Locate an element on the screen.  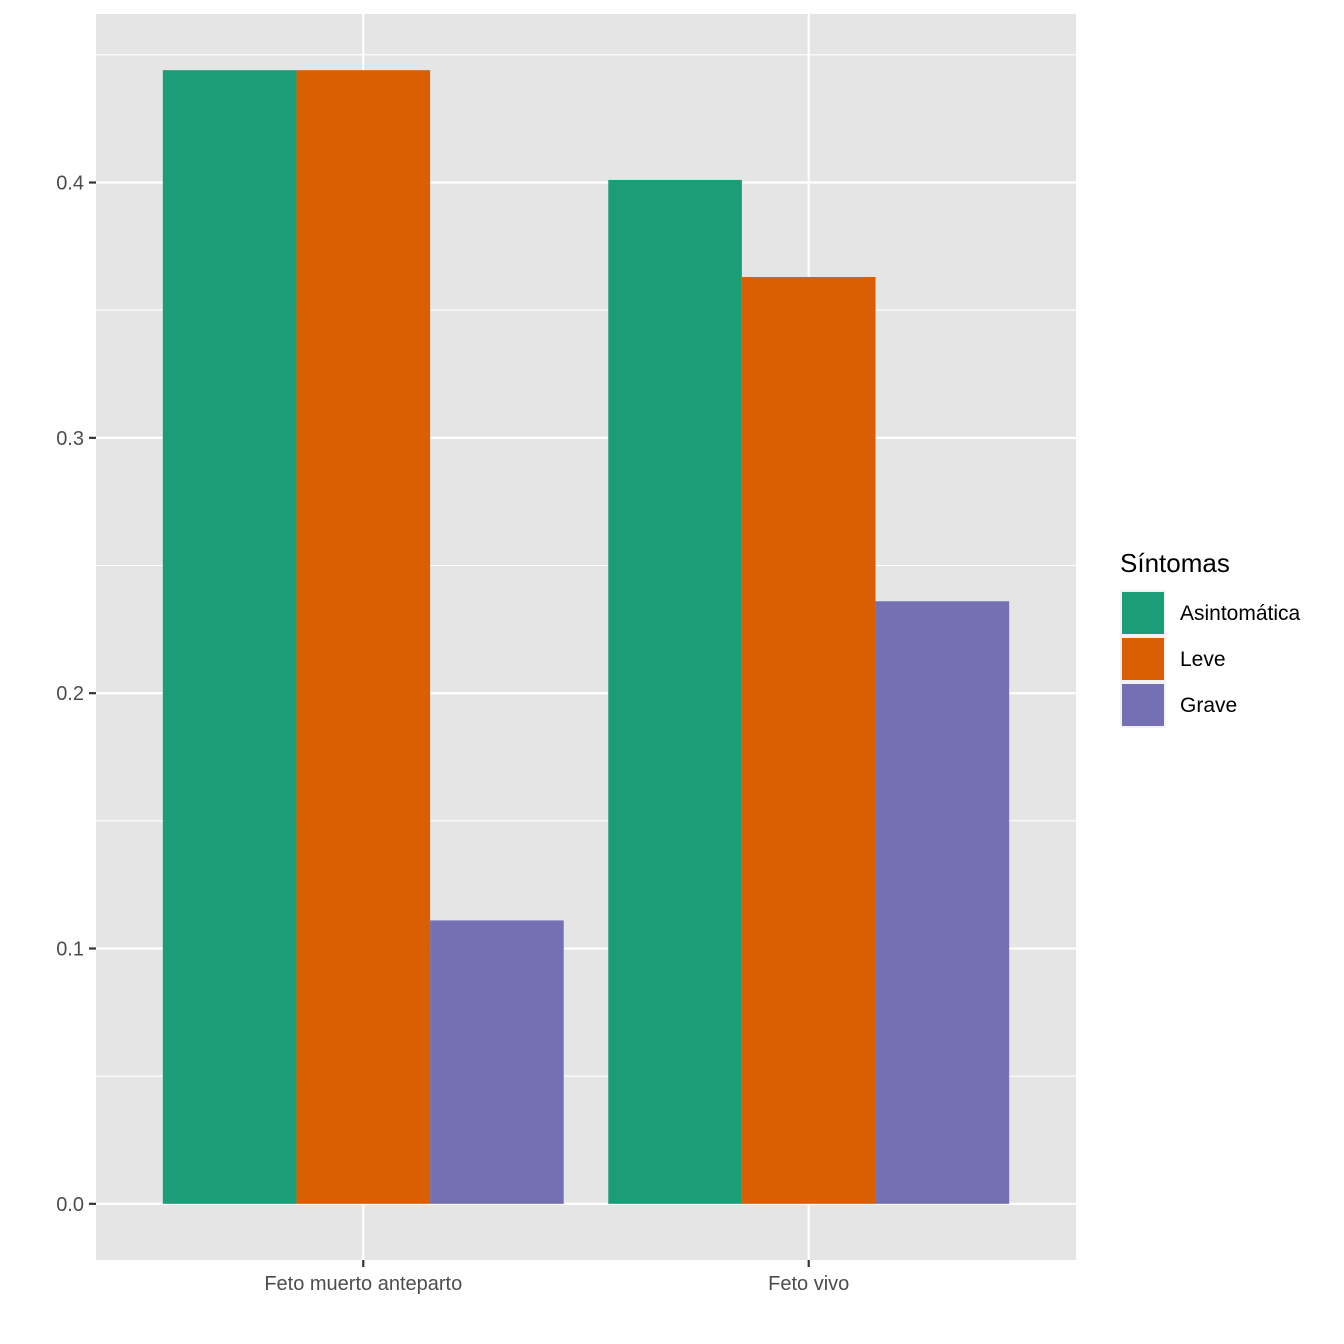
x-axis: Feto muerto anteparto Feto vivo is located at coordinates (556, 1277).